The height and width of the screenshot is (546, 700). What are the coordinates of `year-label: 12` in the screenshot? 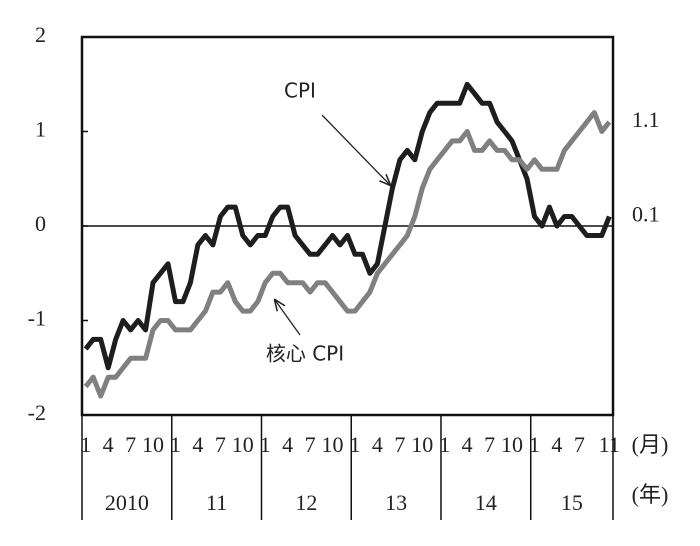 It's located at (306, 502).